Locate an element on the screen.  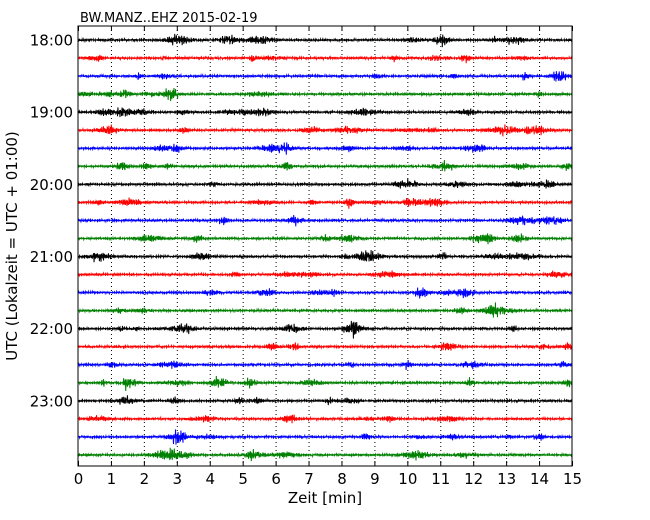
x-tick-label: 14 is located at coordinates (539, 479).